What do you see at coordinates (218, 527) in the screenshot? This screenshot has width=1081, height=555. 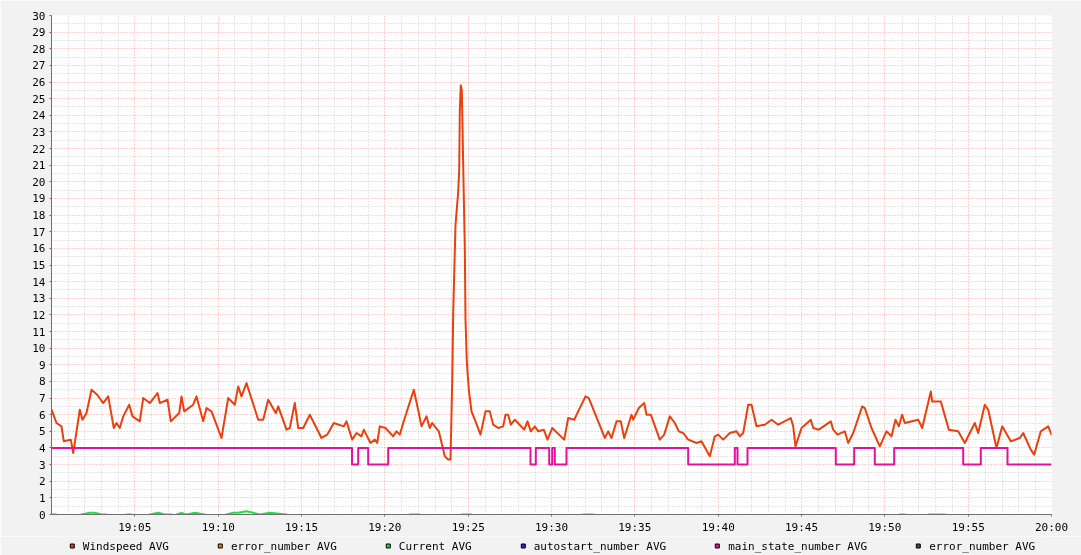 I see `x-tick-label: 19:10` at bounding box center [218, 527].